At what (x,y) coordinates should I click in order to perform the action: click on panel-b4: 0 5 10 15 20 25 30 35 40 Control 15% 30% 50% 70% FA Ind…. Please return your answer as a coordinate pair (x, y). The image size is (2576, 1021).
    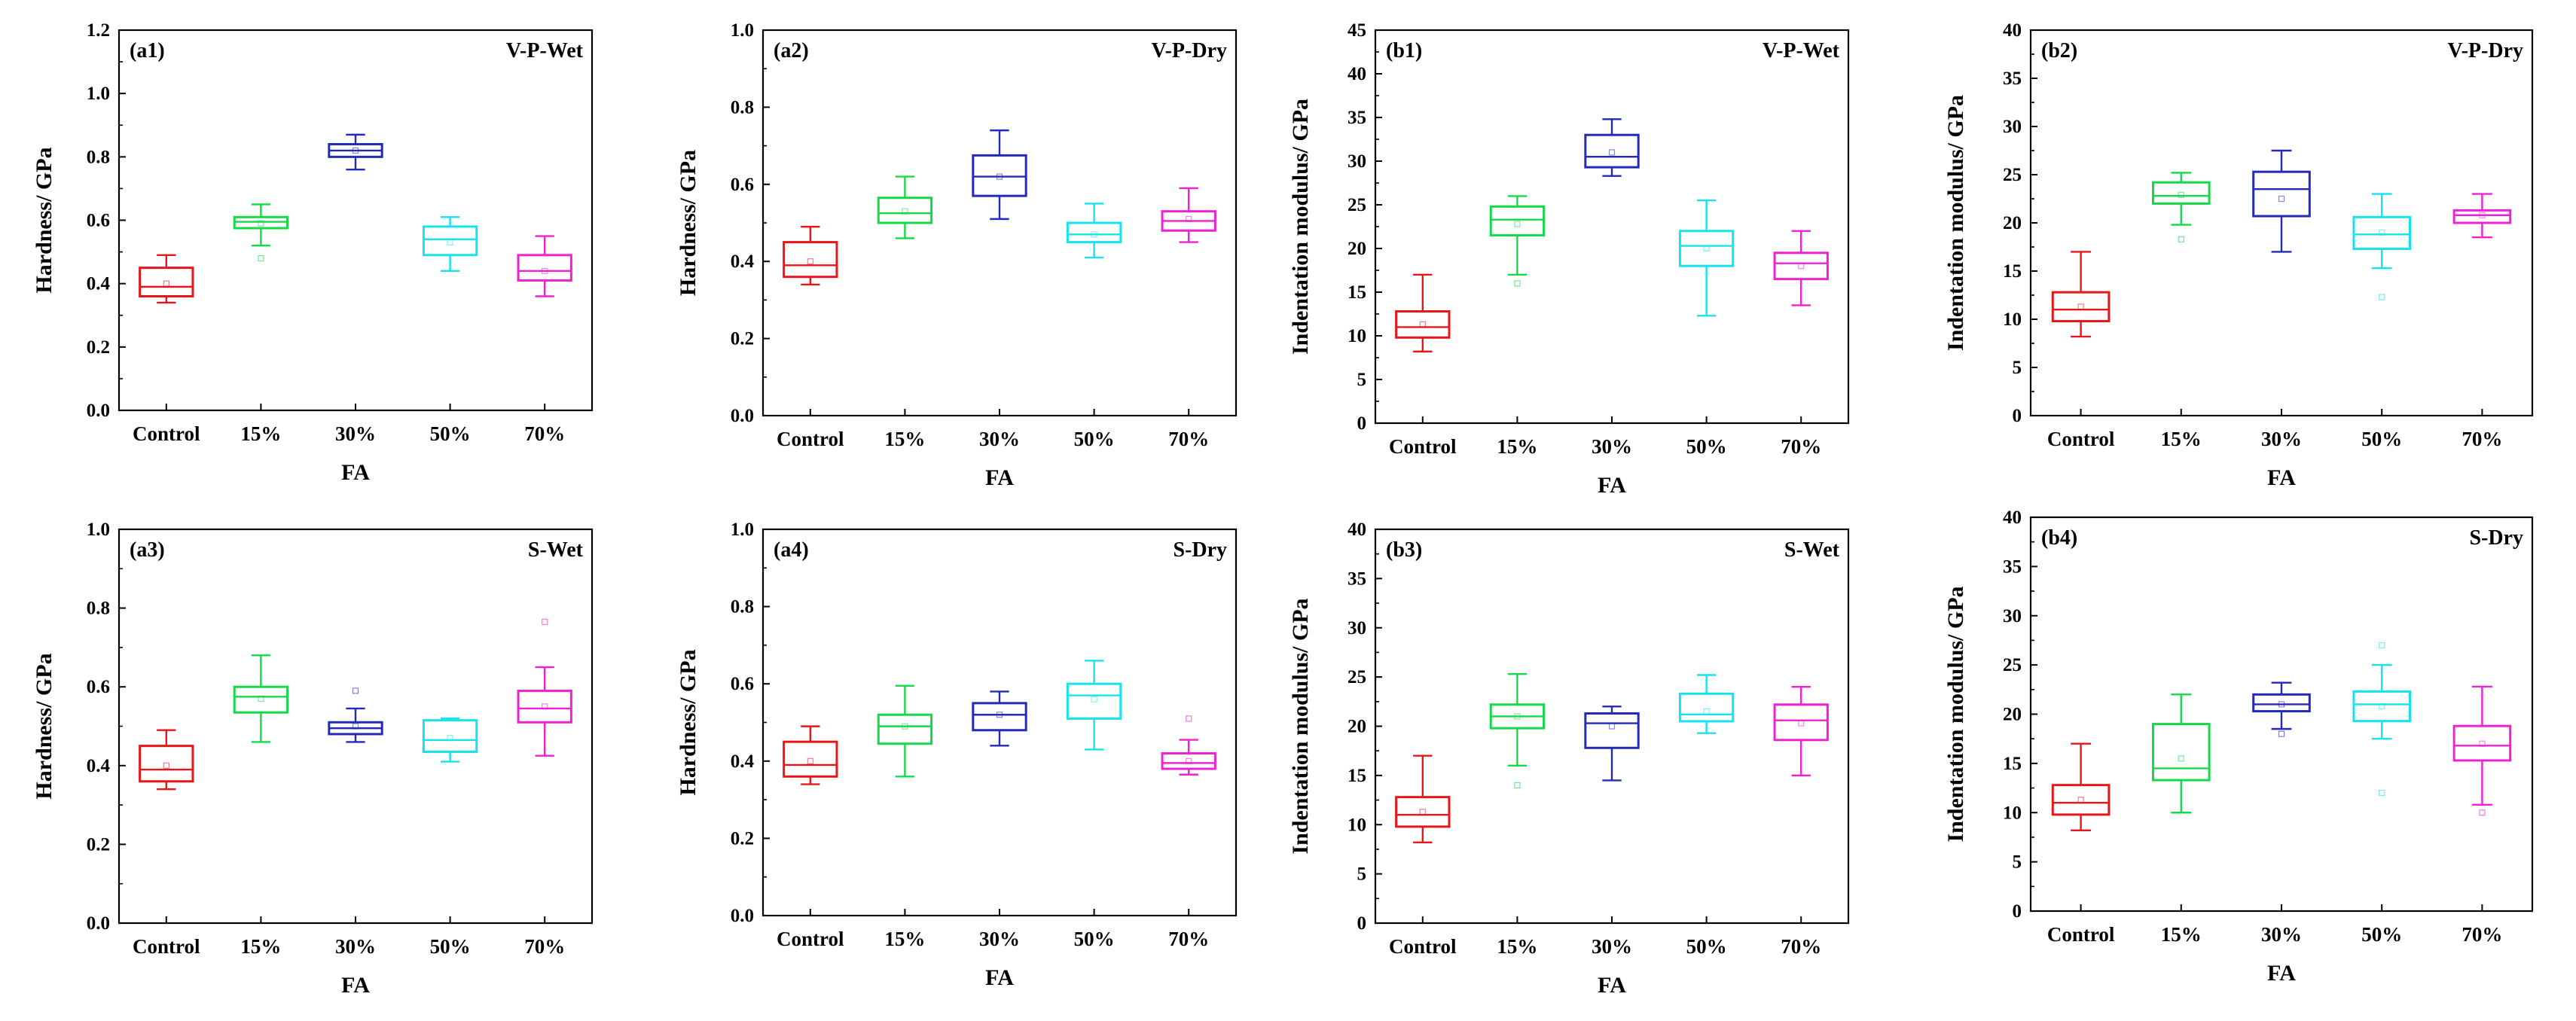
    Looking at the image, I should click on (2238, 746).